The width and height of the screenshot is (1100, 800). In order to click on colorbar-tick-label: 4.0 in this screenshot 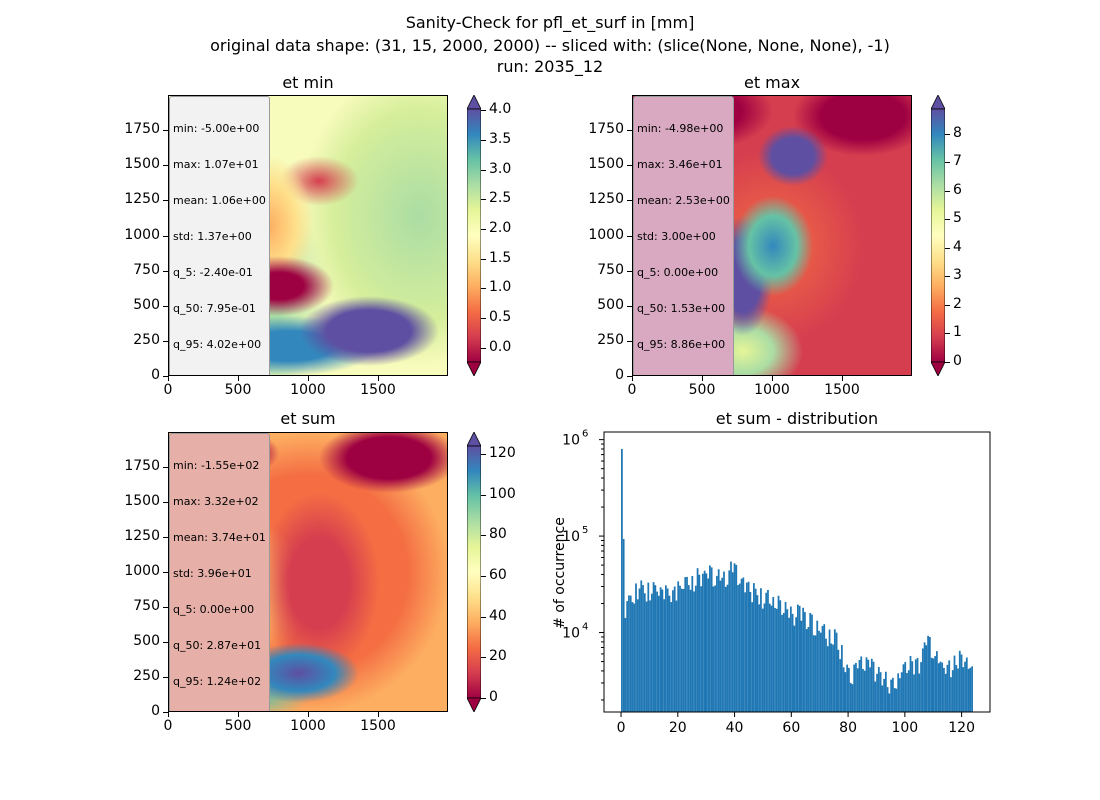, I will do `click(500, 109)`.